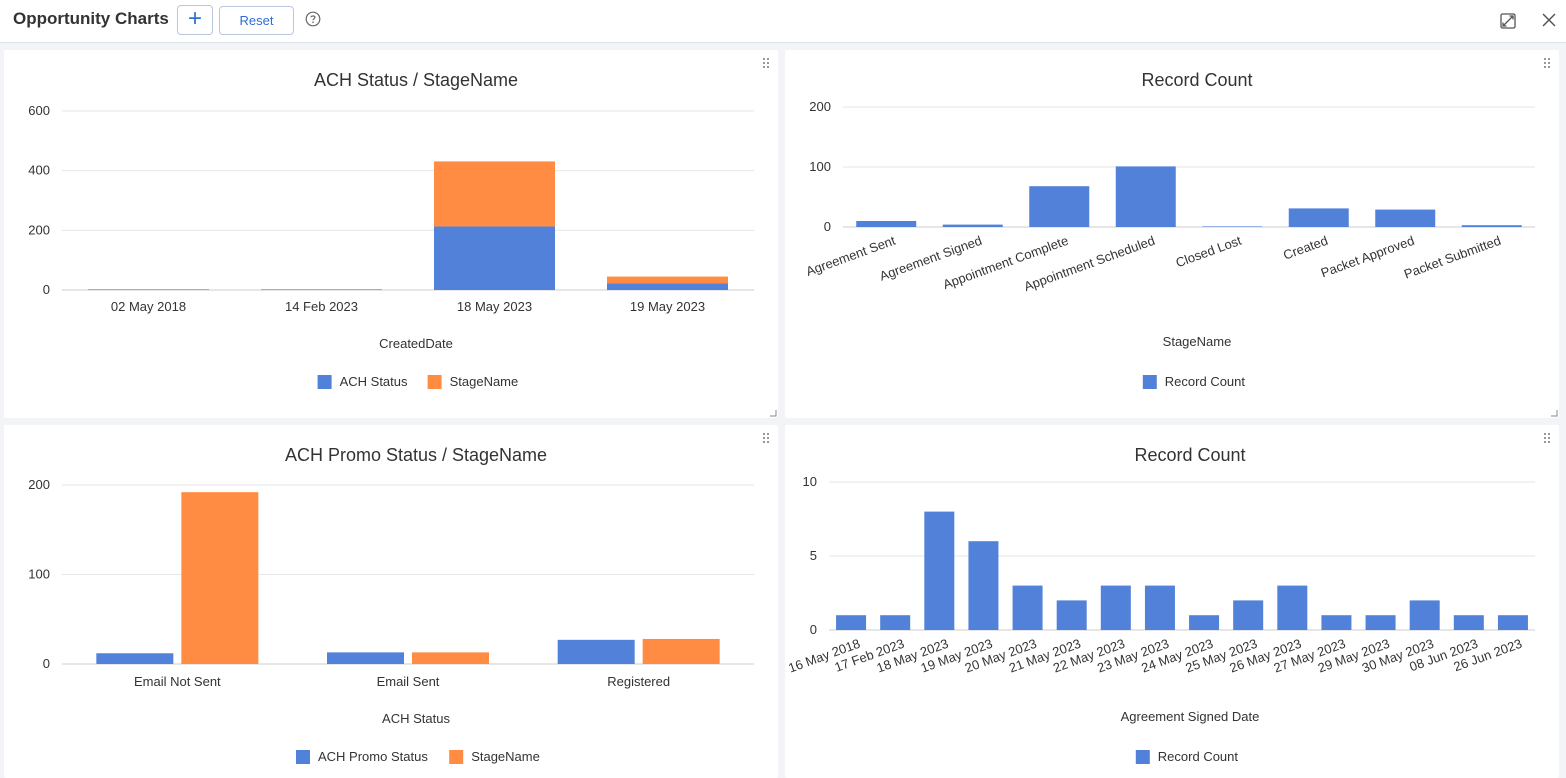 The image size is (1566, 778). Describe the element at coordinates (373, 756) in the screenshot. I see `legend-label: ACH Promo Status` at that location.